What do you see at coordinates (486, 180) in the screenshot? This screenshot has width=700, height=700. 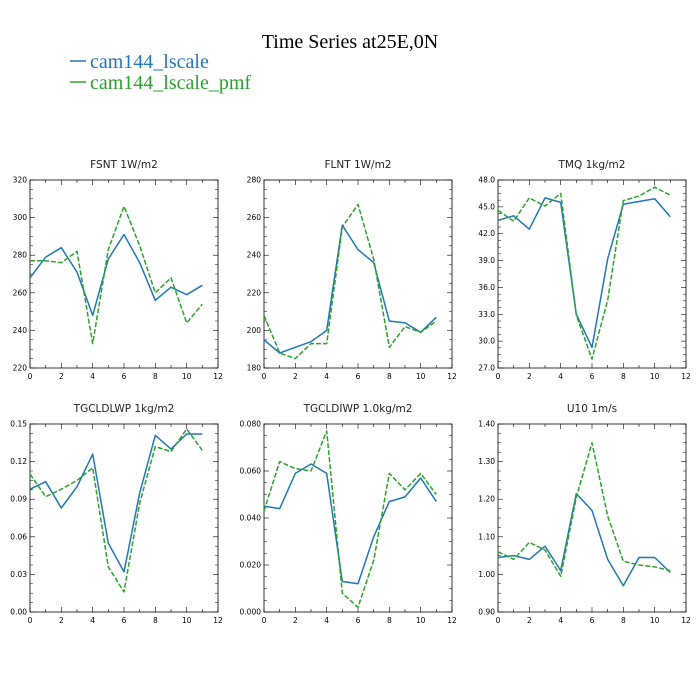 I see `y-tick-label: 48.0` at bounding box center [486, 180].